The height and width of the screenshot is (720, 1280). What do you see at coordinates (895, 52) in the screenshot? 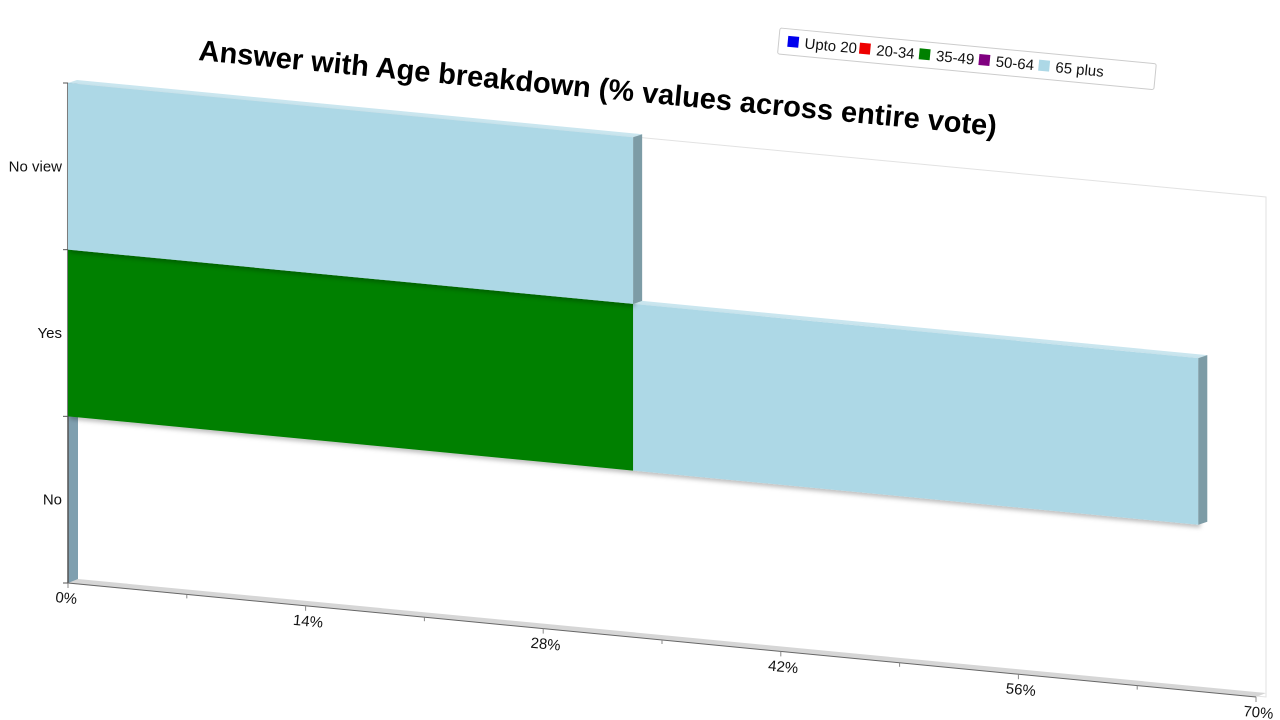
I see `legend-label: 20-34` at bounding box center [895, 52].